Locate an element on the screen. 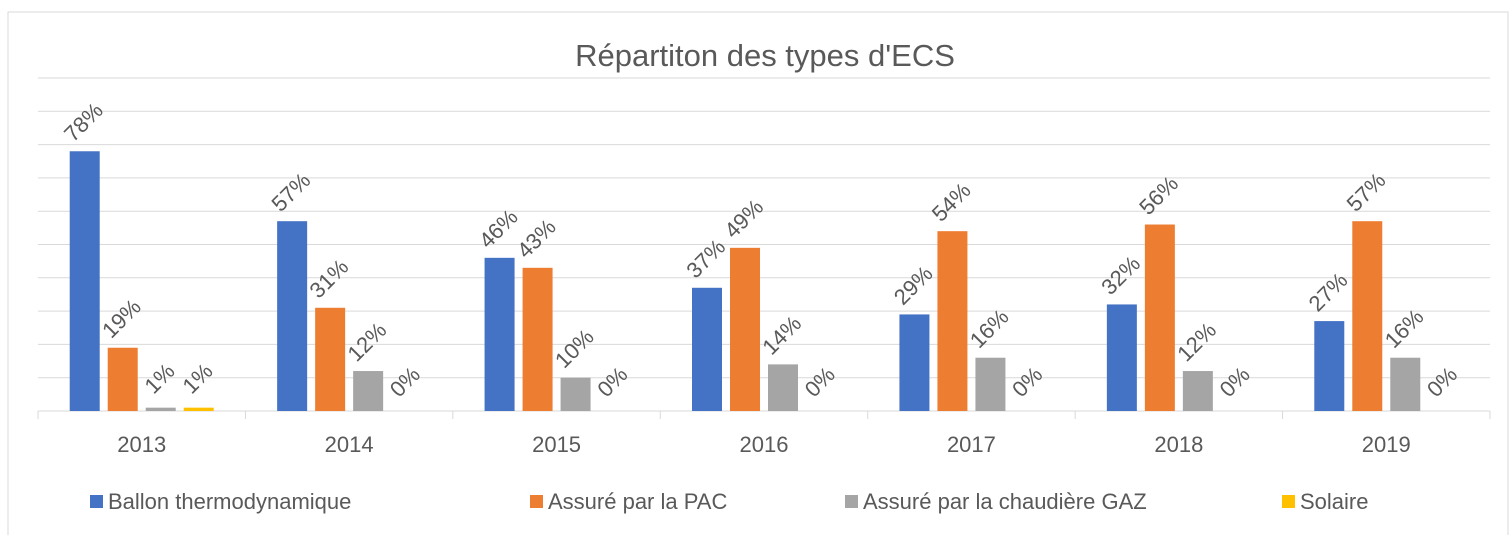 The width and height of the screenshot is (1511, 535). x-tick-label: 2016 is located at coordinates (764, 444).